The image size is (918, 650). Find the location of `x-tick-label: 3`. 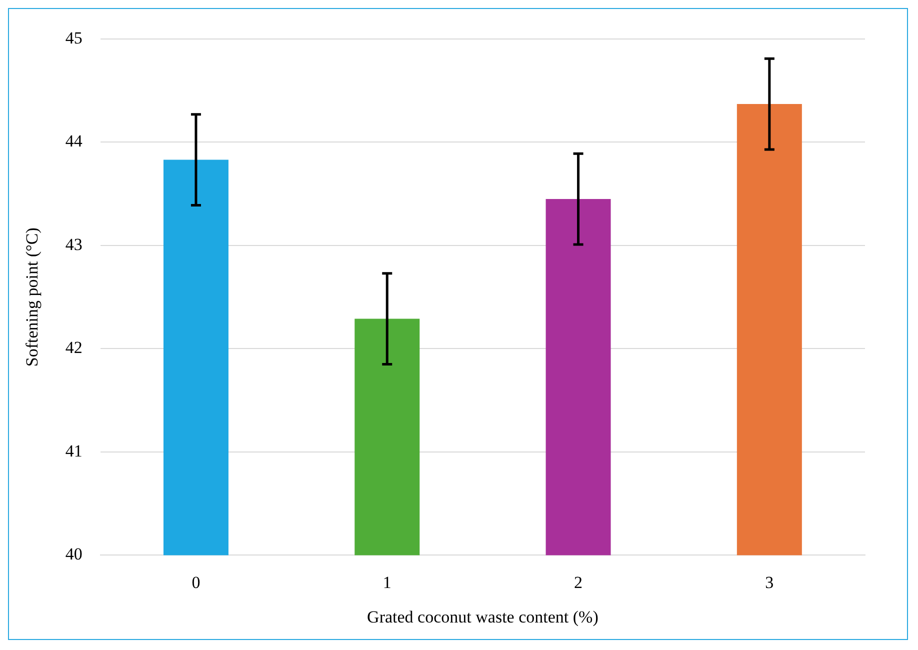

x-tick-label: 3 is located at coordinates (769, 582).